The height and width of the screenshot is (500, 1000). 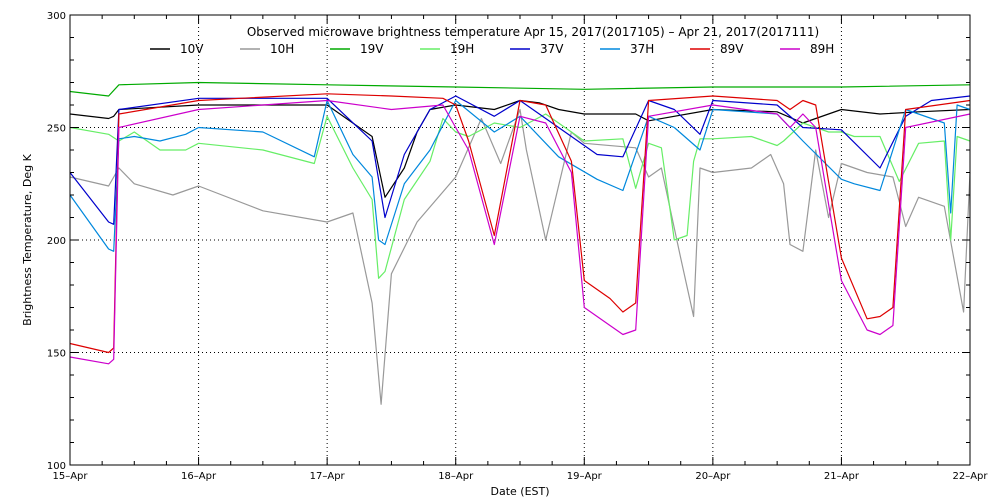 What do you see at coordinates (267, 49) in the screenshot?
I see `legend-item-10h: 10H` at bounding box center [267, 49].